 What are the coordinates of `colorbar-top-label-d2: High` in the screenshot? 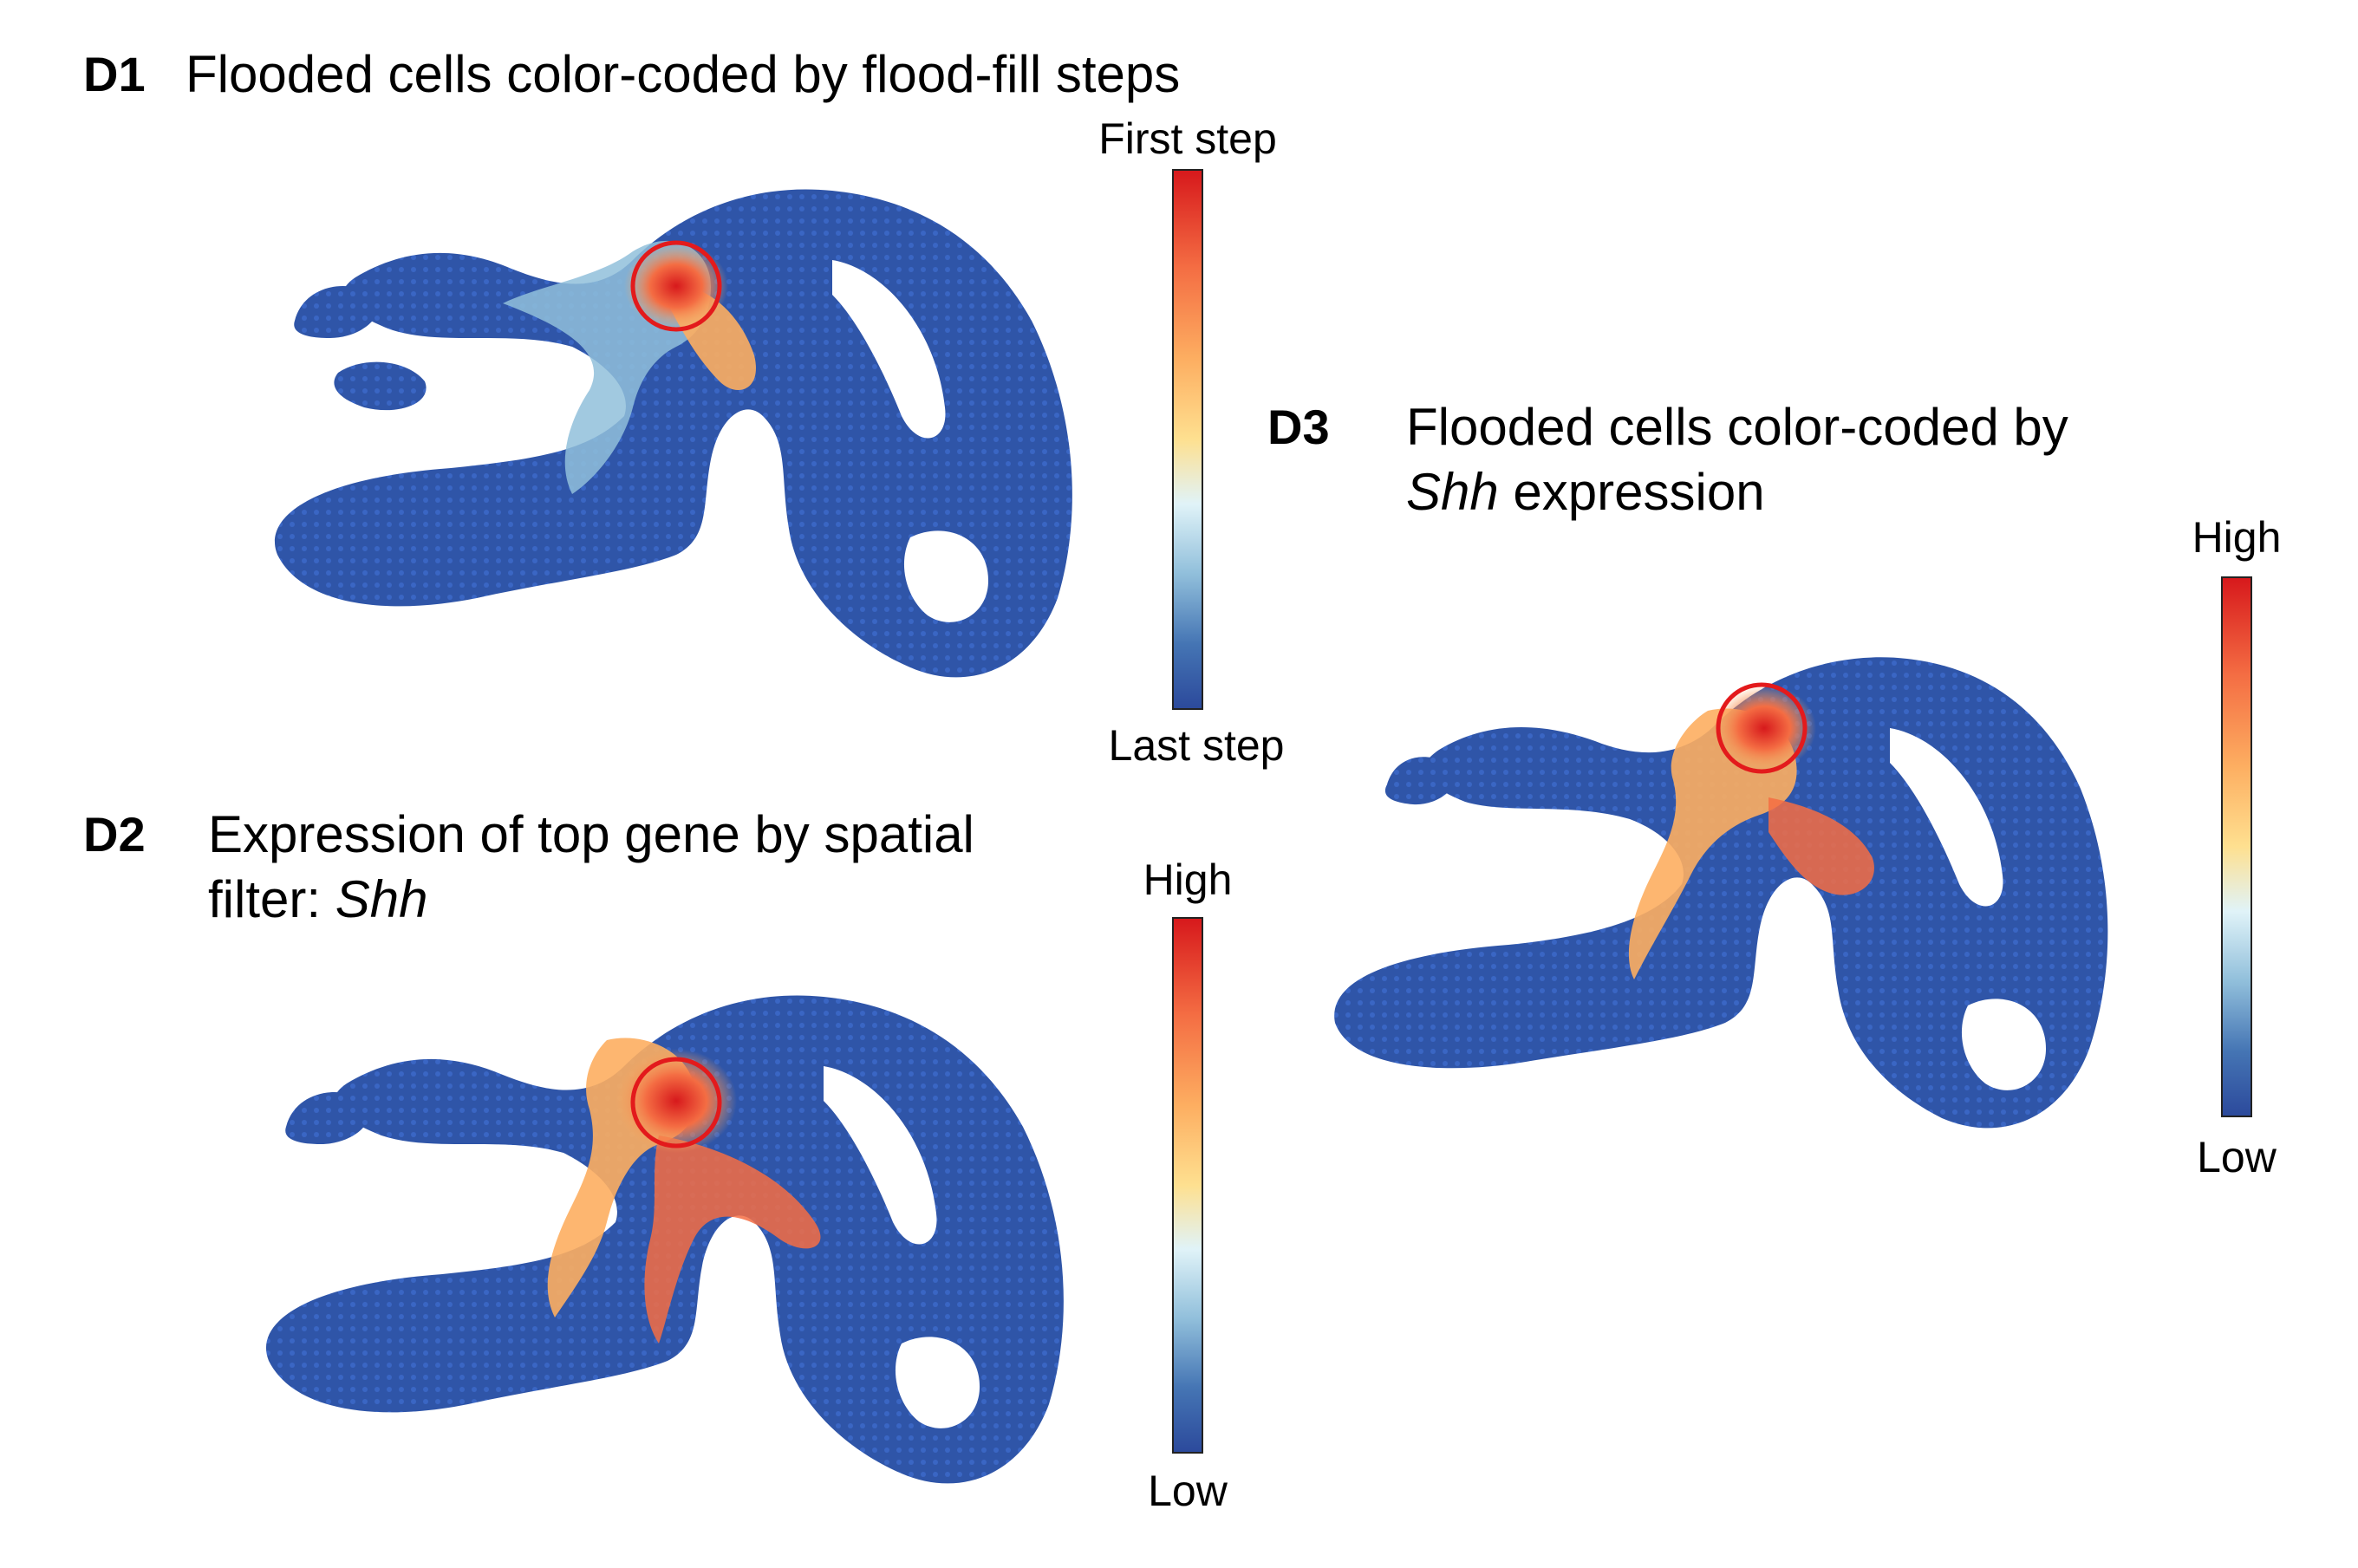 It's located at (1188, 880).